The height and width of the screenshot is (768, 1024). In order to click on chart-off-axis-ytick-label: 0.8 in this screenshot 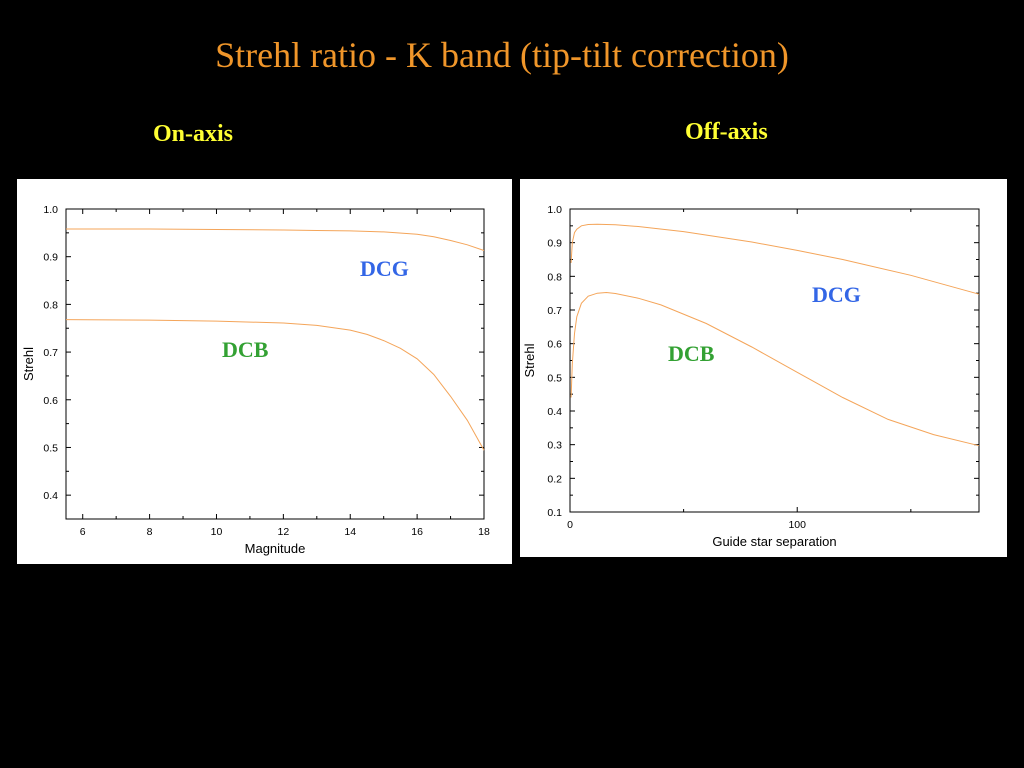, I will do `click(554, 277)`.